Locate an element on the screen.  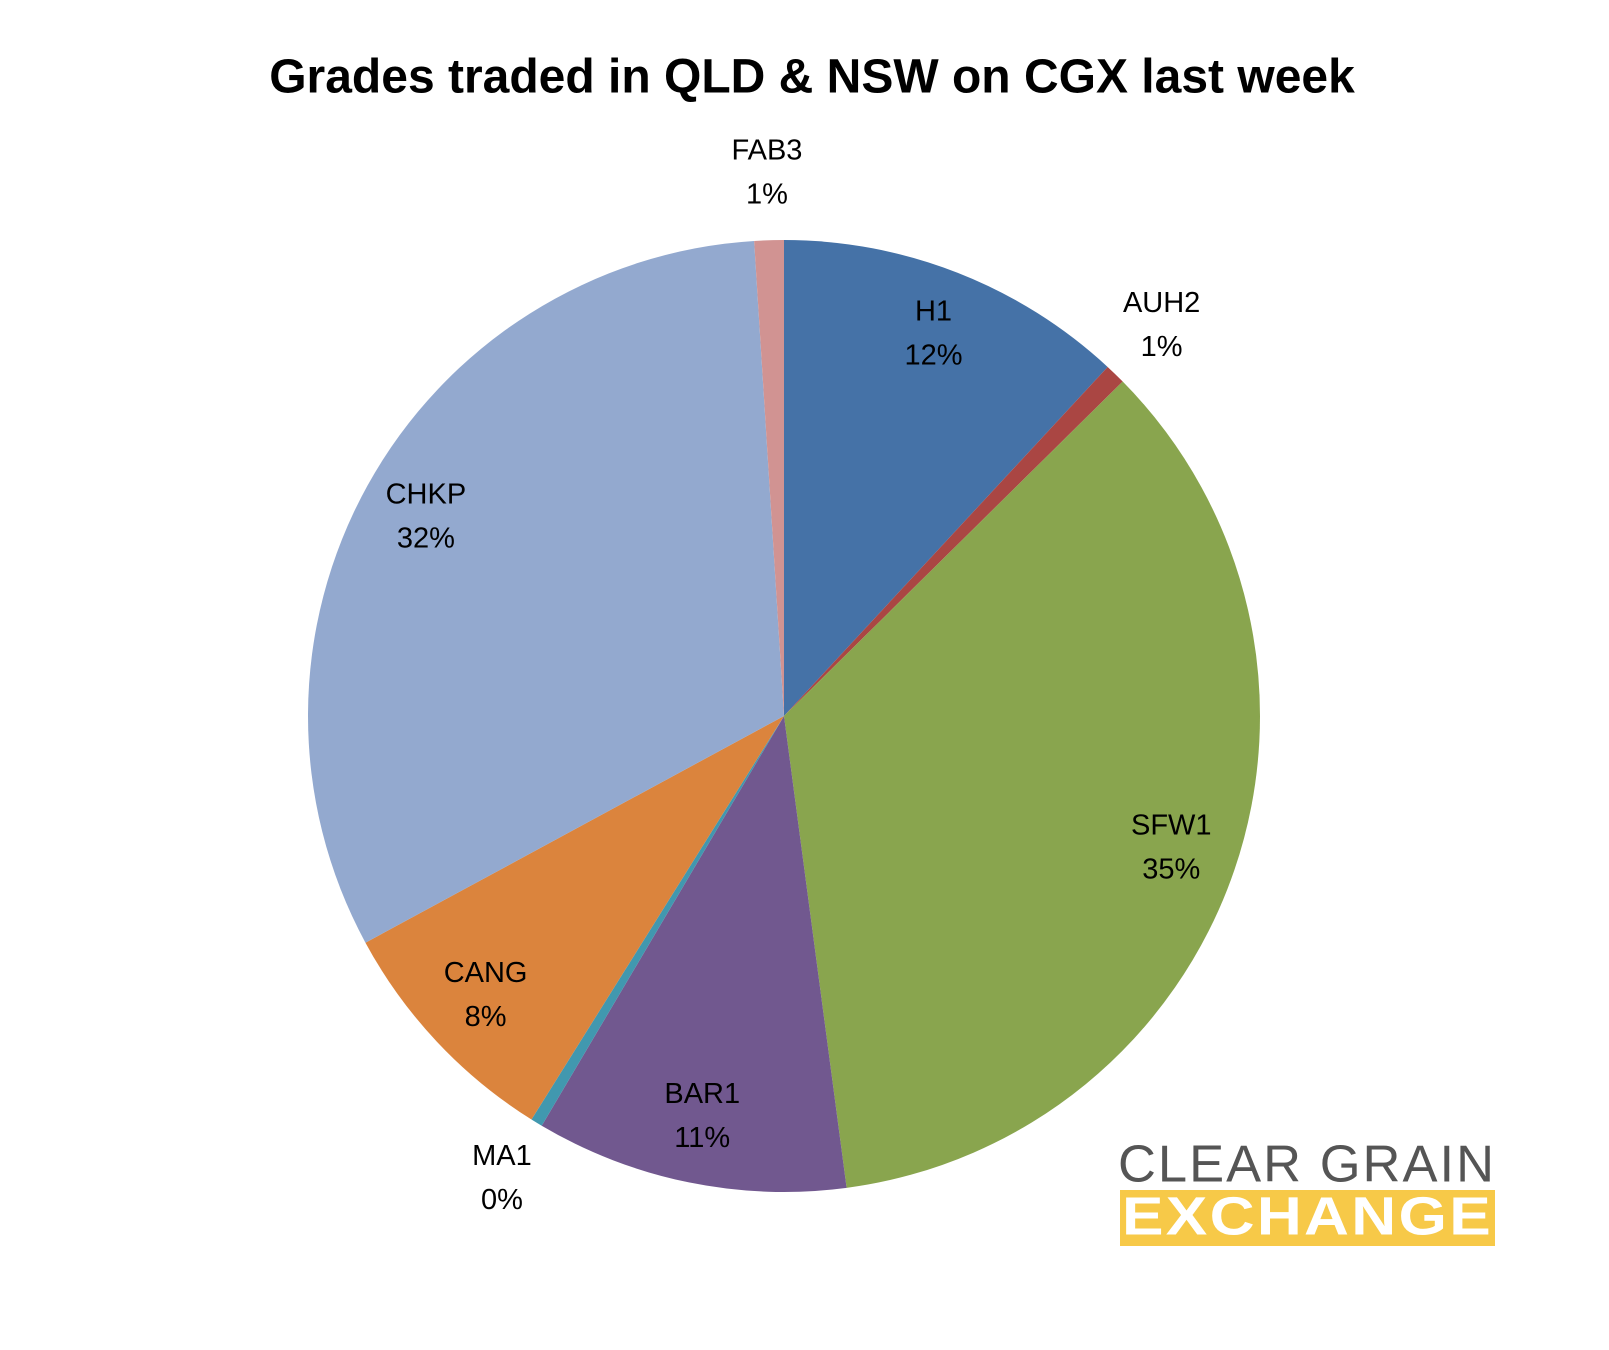
logo-band is located at coordinates (1307, 1218).